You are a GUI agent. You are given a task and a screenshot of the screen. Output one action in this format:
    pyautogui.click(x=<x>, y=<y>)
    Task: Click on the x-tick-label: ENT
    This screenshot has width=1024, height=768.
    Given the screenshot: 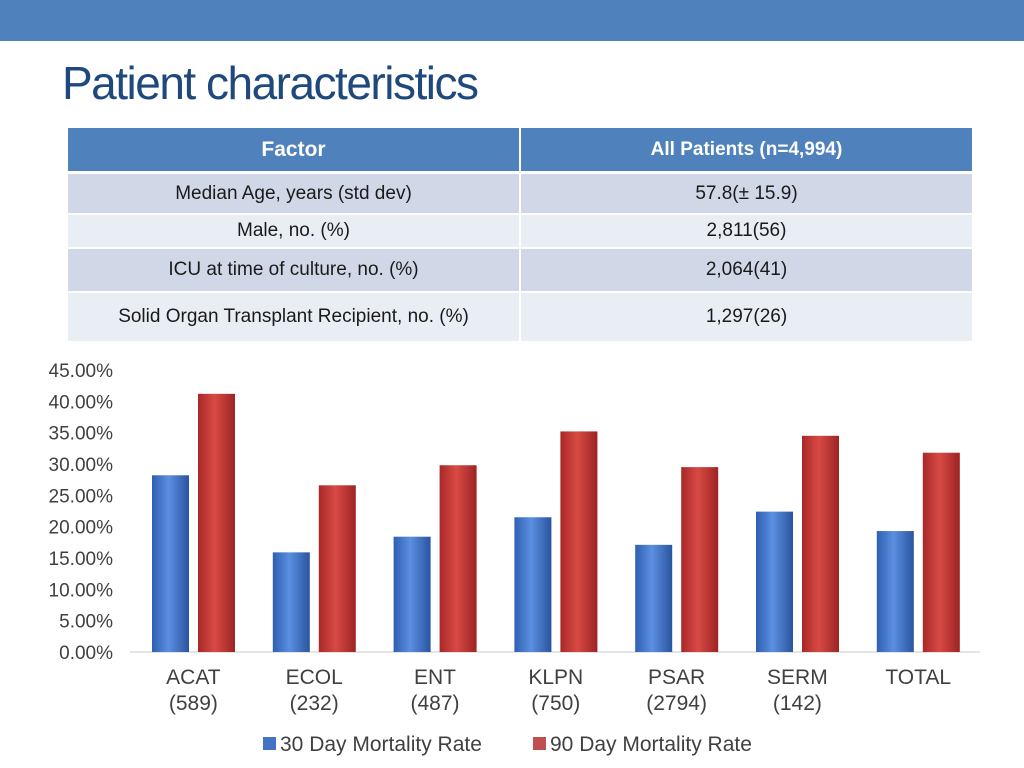 What is the action you would take?
    pyautogui.click(x=435, y=677)
    